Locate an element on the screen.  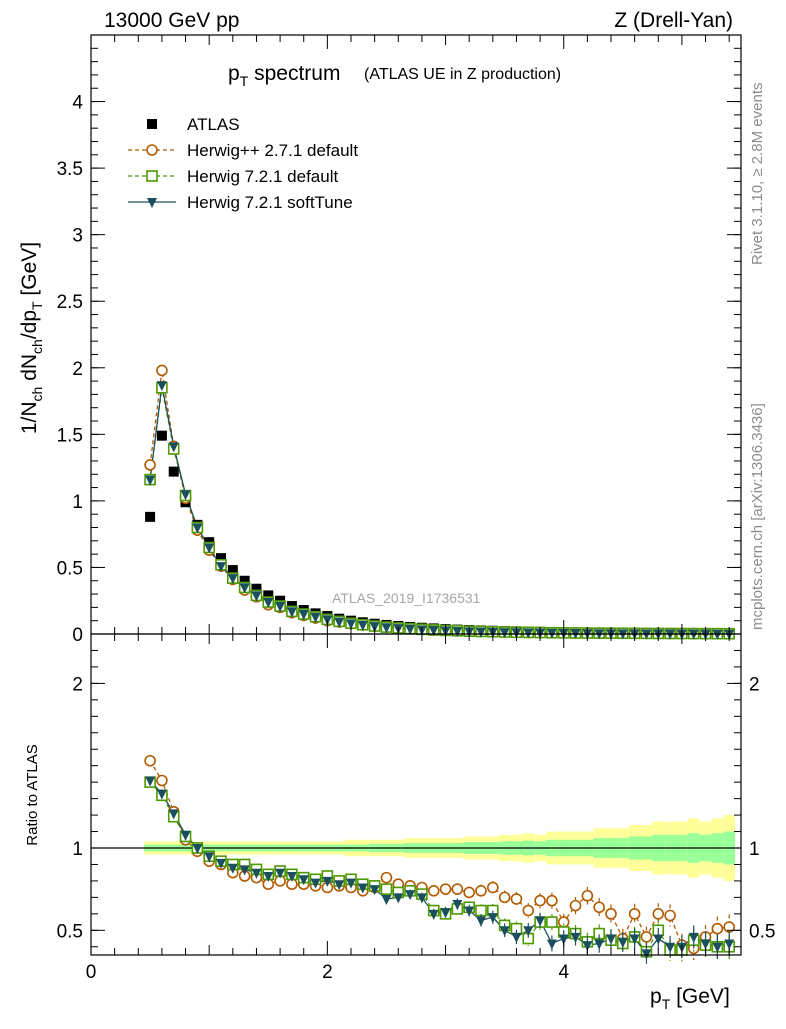
x-axis-label: pT [GeV] is located at coordinates (690, 998).